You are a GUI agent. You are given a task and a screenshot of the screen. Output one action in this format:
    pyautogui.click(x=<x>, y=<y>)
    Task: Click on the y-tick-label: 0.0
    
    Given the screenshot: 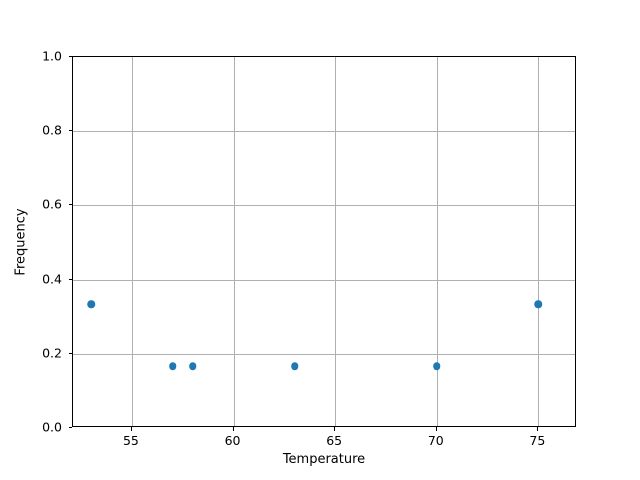 What is the action you would take?
    pyautogui.click(x=52, y=427)
    